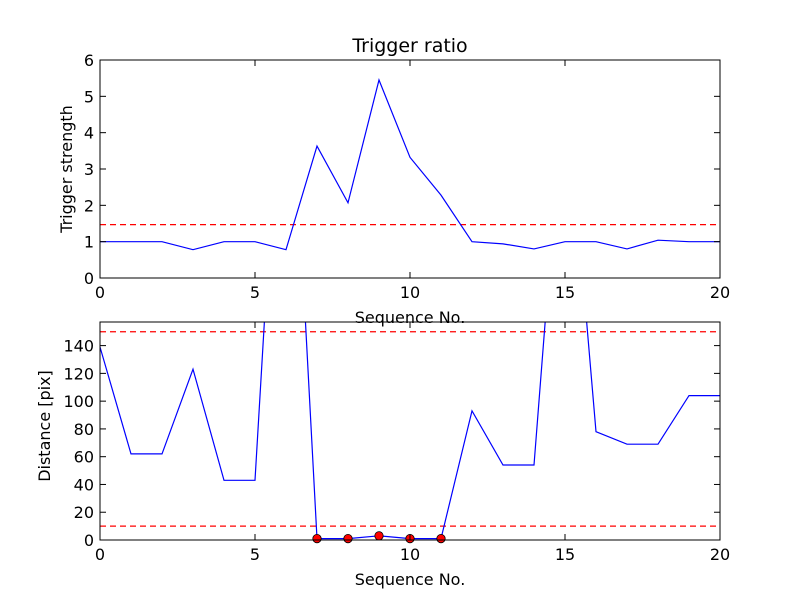 Image resolution: width=800 pixels, height=600 pixels. What do you see at coordinates (78, 373) in the screenshot?
I see `y-tick-label: 120` at bounding box center [78, 373].